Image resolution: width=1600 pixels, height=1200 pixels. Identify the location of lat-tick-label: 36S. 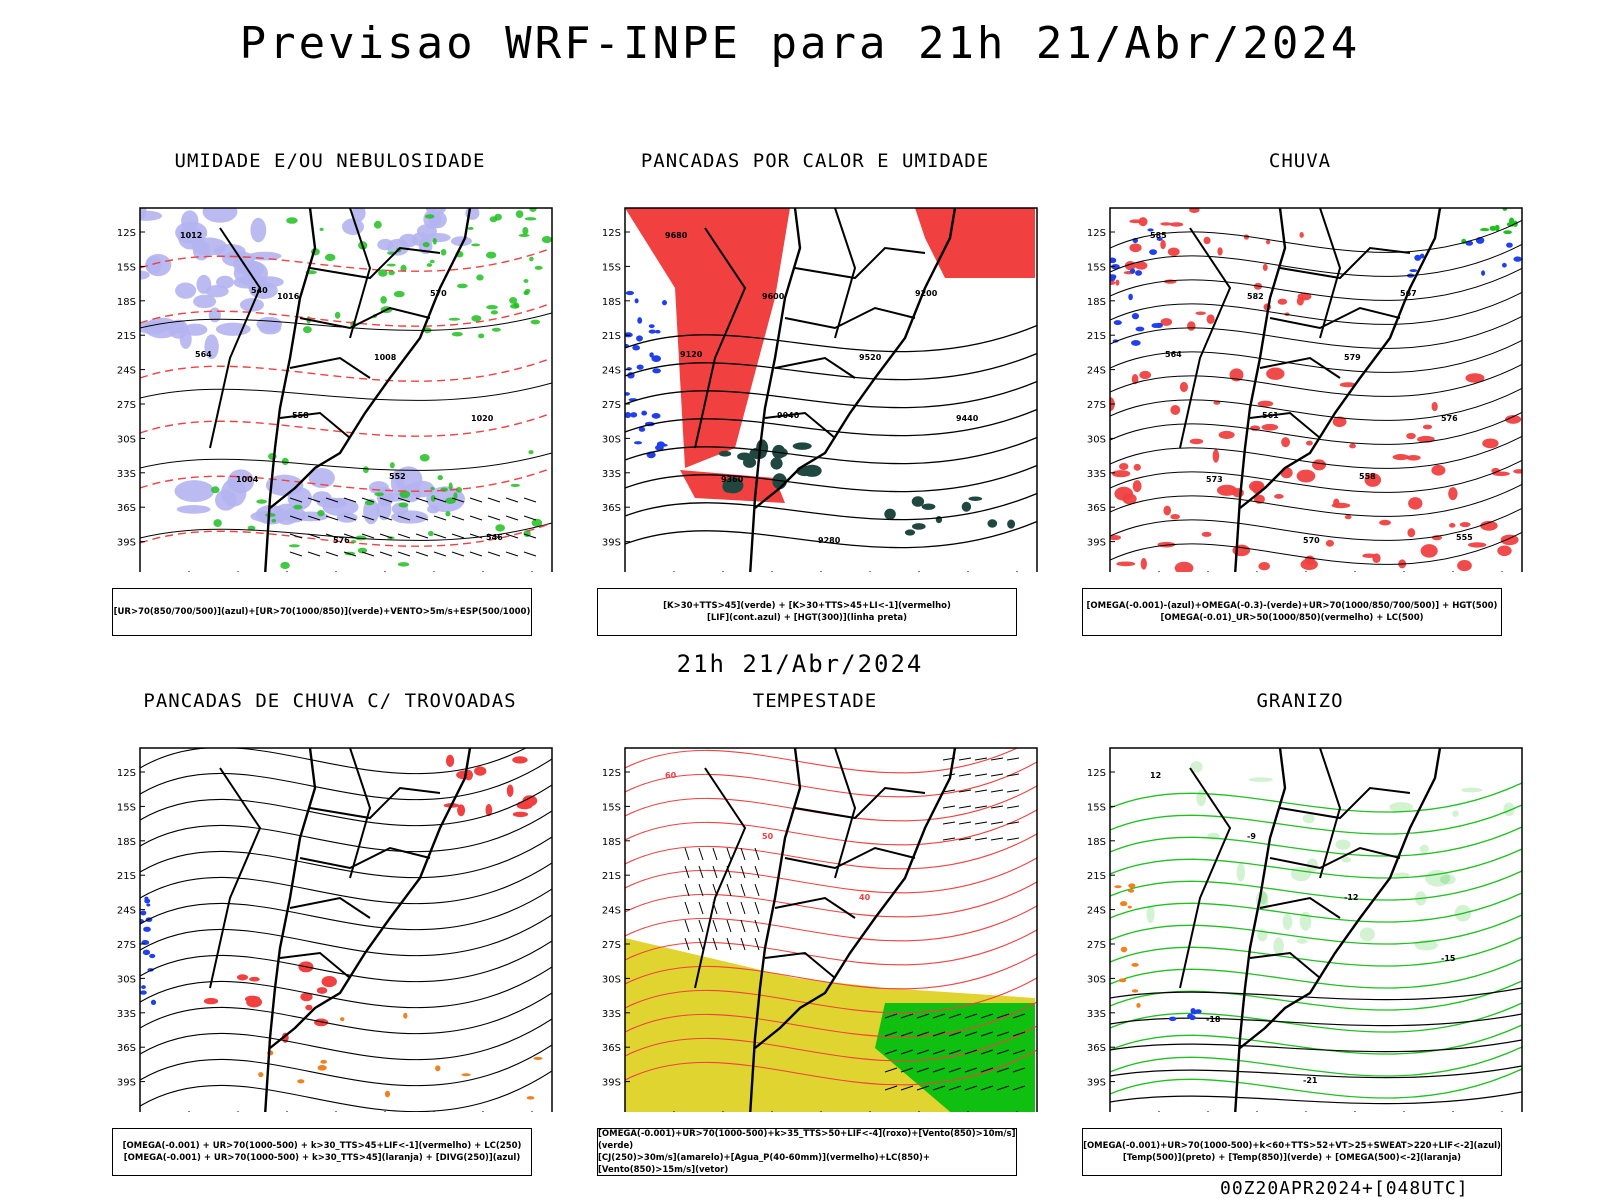
(611, 1048).